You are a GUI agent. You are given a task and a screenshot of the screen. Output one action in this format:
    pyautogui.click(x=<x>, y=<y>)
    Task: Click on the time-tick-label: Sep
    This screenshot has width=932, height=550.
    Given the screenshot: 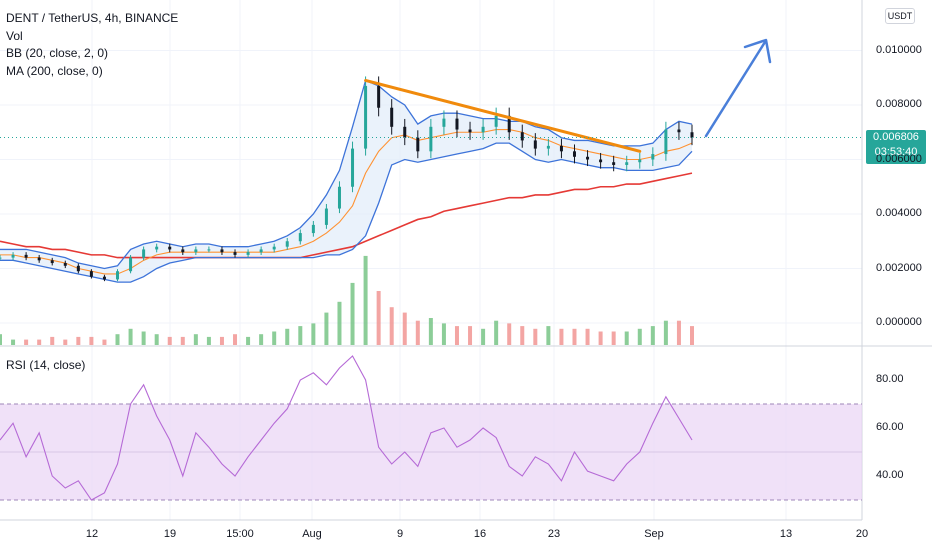 What is the action you would take?
    pyautogui.click(x=654, y=534)
    